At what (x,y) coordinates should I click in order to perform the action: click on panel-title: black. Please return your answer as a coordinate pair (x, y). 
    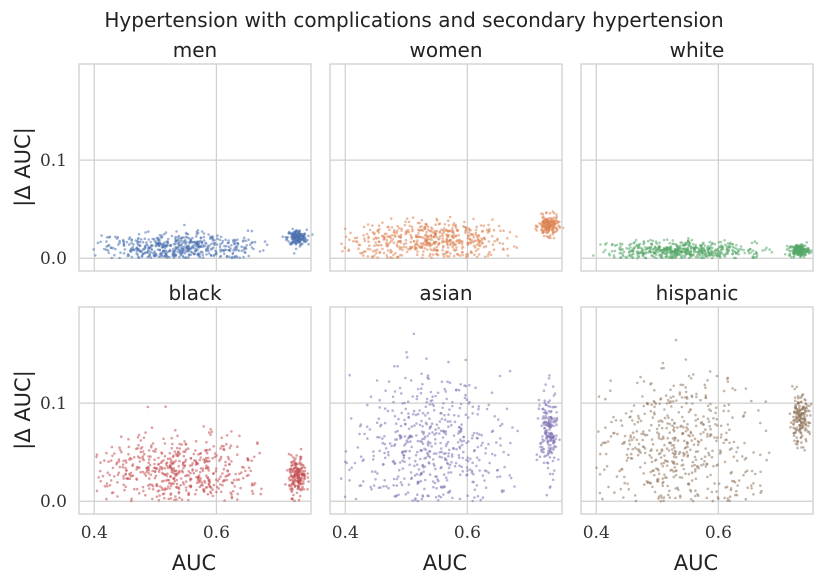
    Looking at the image, I should click on (195, 293).